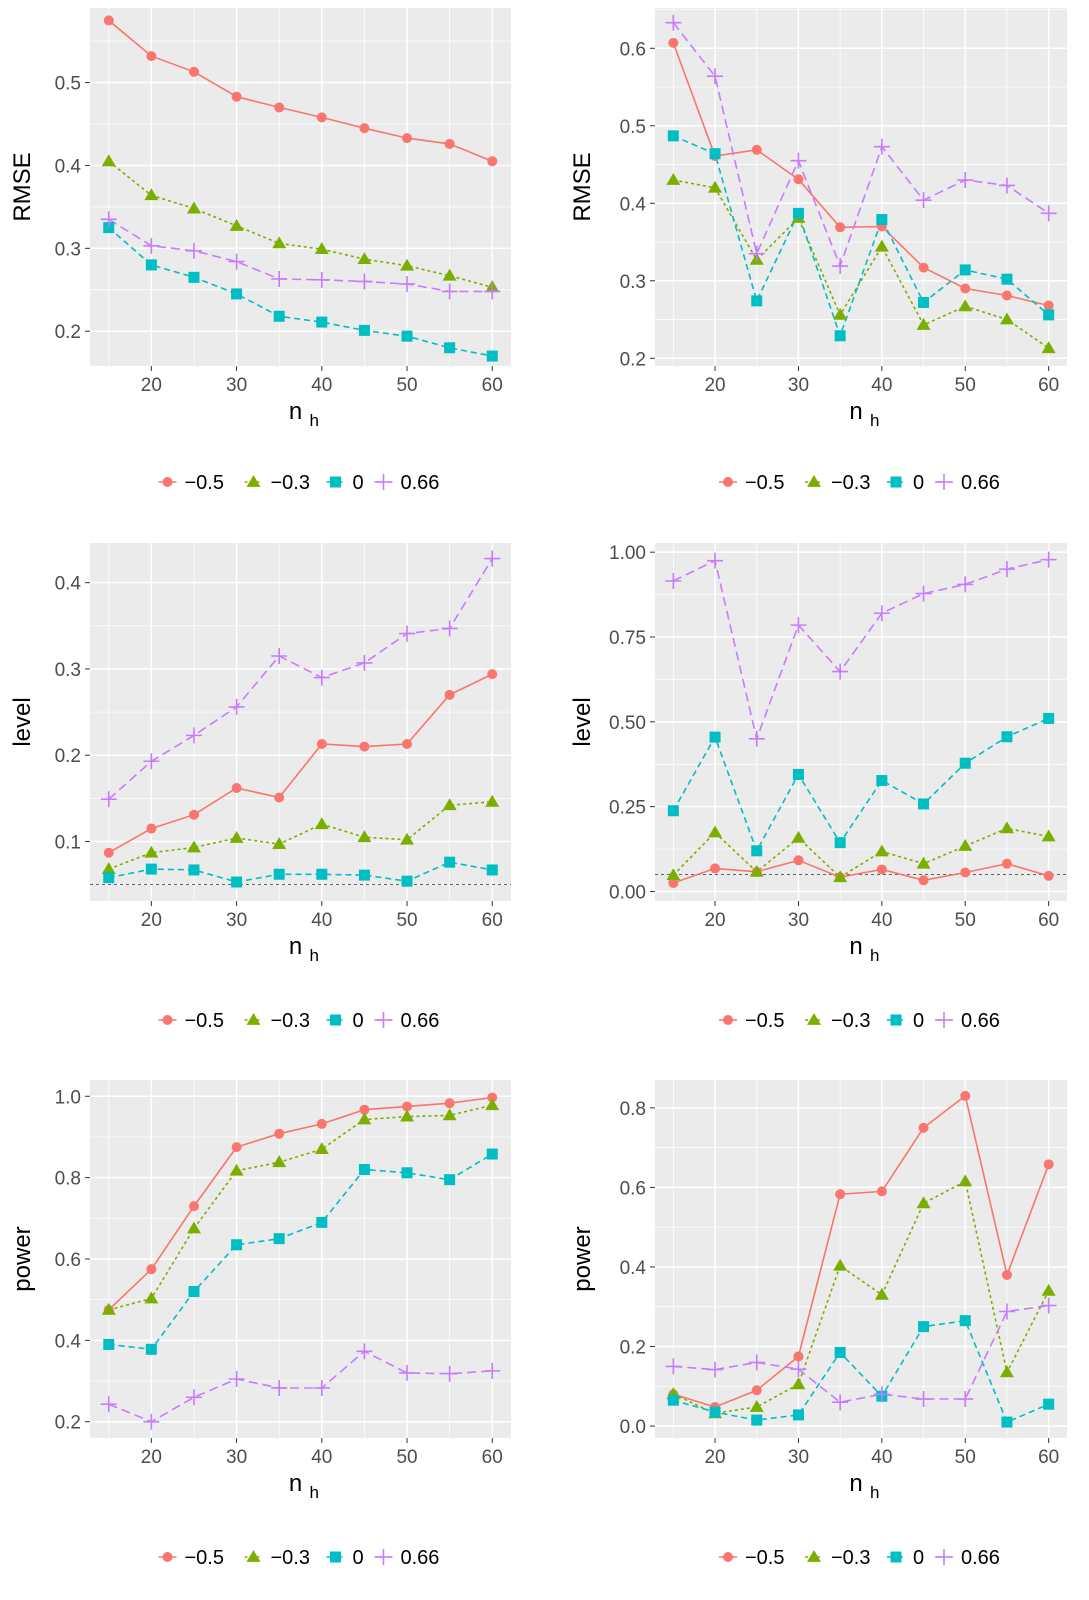 The image size is (1089, 1600). What do you see at coordinates (68, 756) in the screenshot?
I see `y-tick-label: 0.2` at bounding box center [68, 756].